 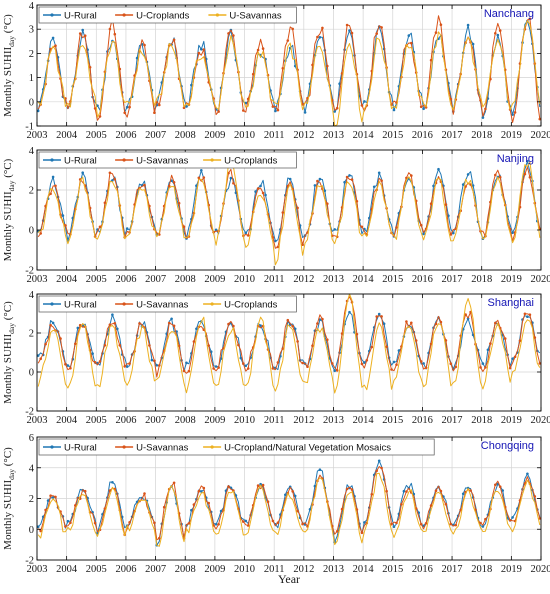 I want to click on x-tick-label: 2012, so click(x=303, y=420).